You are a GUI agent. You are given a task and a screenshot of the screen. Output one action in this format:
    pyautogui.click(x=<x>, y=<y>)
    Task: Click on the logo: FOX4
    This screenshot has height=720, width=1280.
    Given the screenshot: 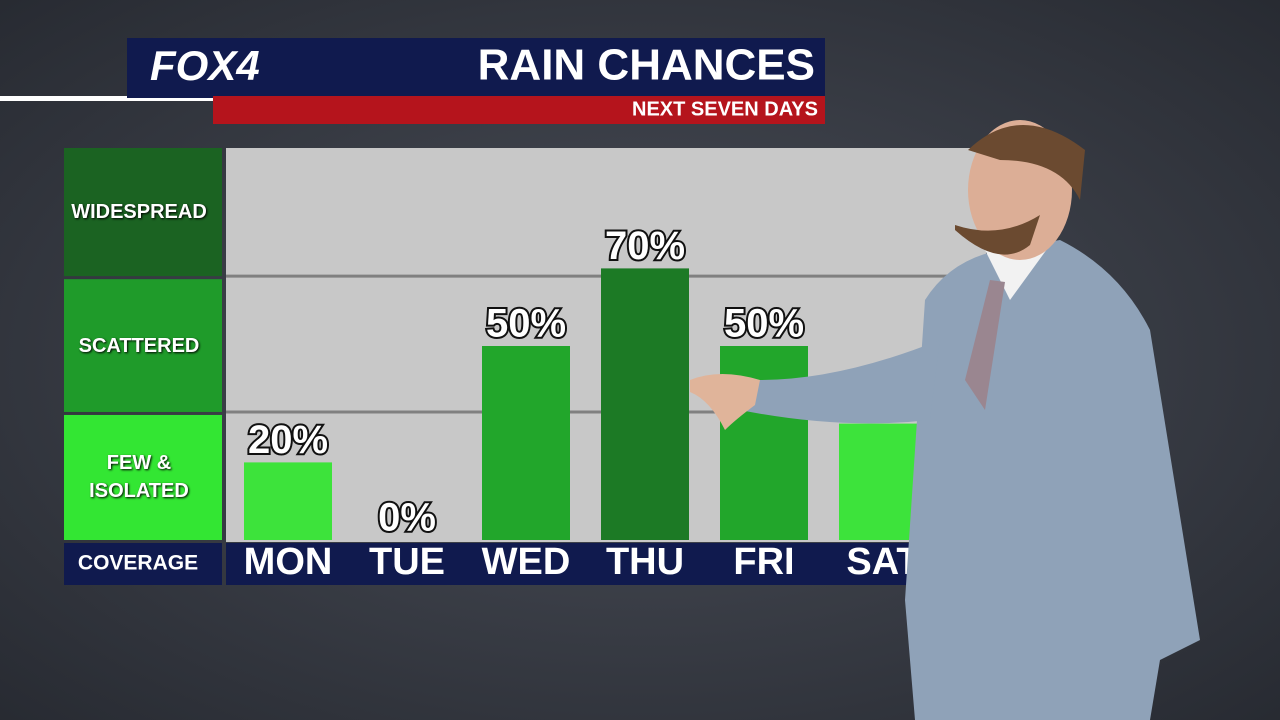 What is the action you would take?
    pyautogui.click(x=205, y=65)
    